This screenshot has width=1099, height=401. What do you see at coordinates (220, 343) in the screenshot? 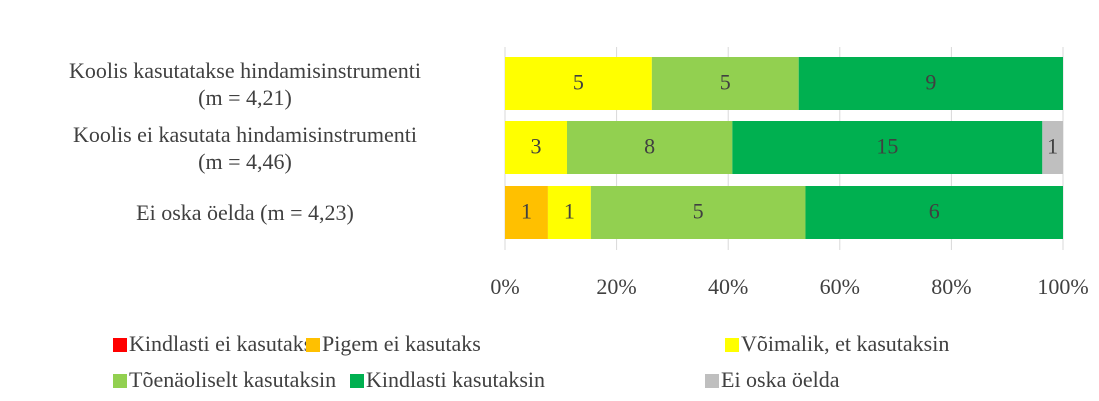
I see `legend-label: Kindlasti ei kasutaks` at bounding box center [220, 343].